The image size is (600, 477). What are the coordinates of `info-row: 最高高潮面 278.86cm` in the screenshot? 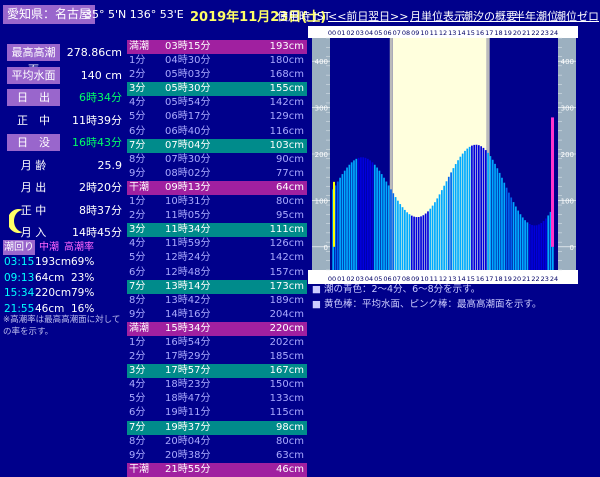 It's located at (62, 60).